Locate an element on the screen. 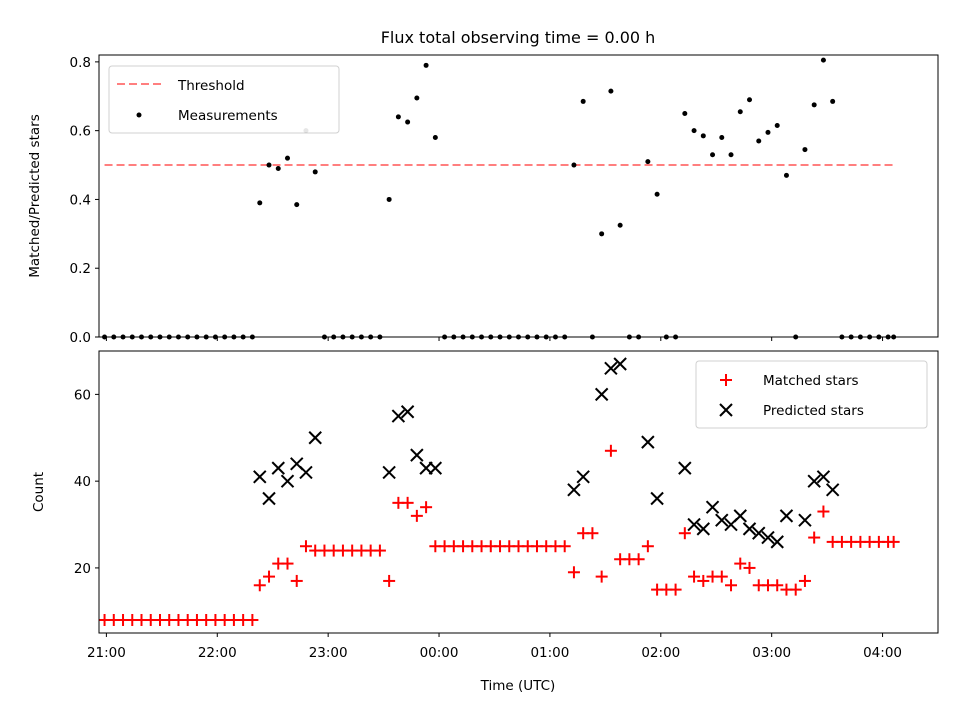 This screenshot has width=960, height=720. x-tick-label: 00:00 is located at coordinates (439, 653).